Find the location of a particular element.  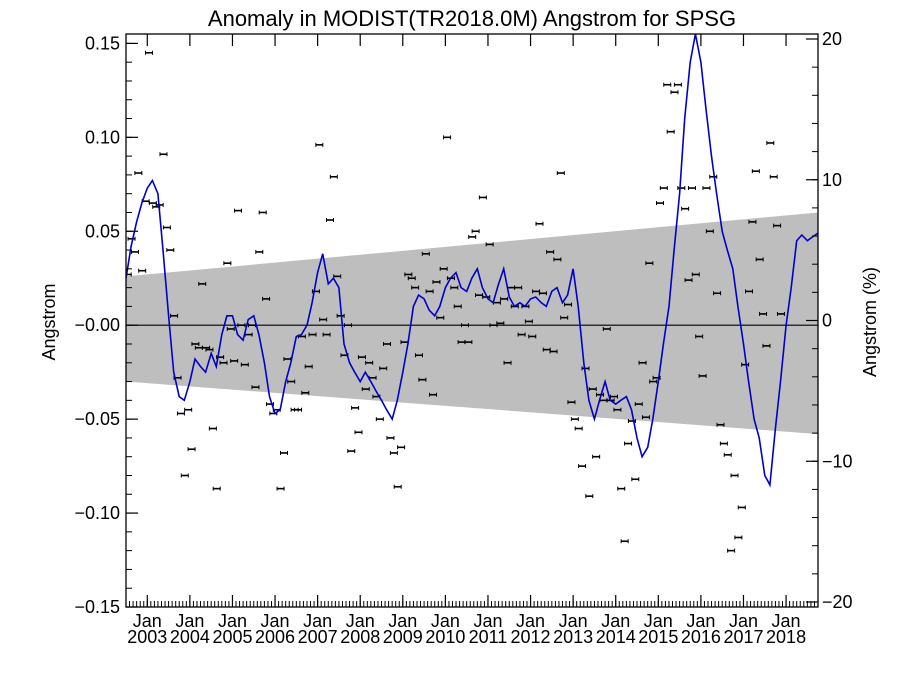

right-tick-label: 20 is located at coordinates (832, 39).